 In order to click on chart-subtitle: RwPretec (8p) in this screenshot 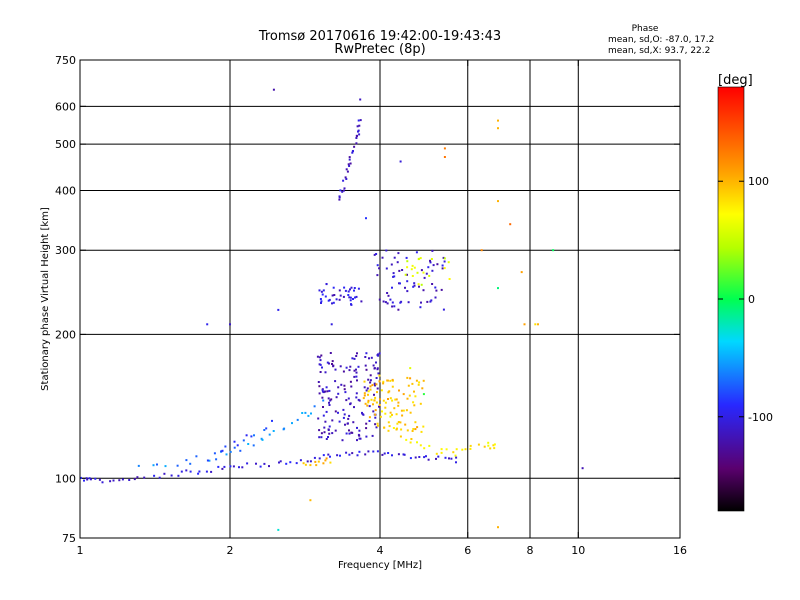, I will do `click(379, 49)`.